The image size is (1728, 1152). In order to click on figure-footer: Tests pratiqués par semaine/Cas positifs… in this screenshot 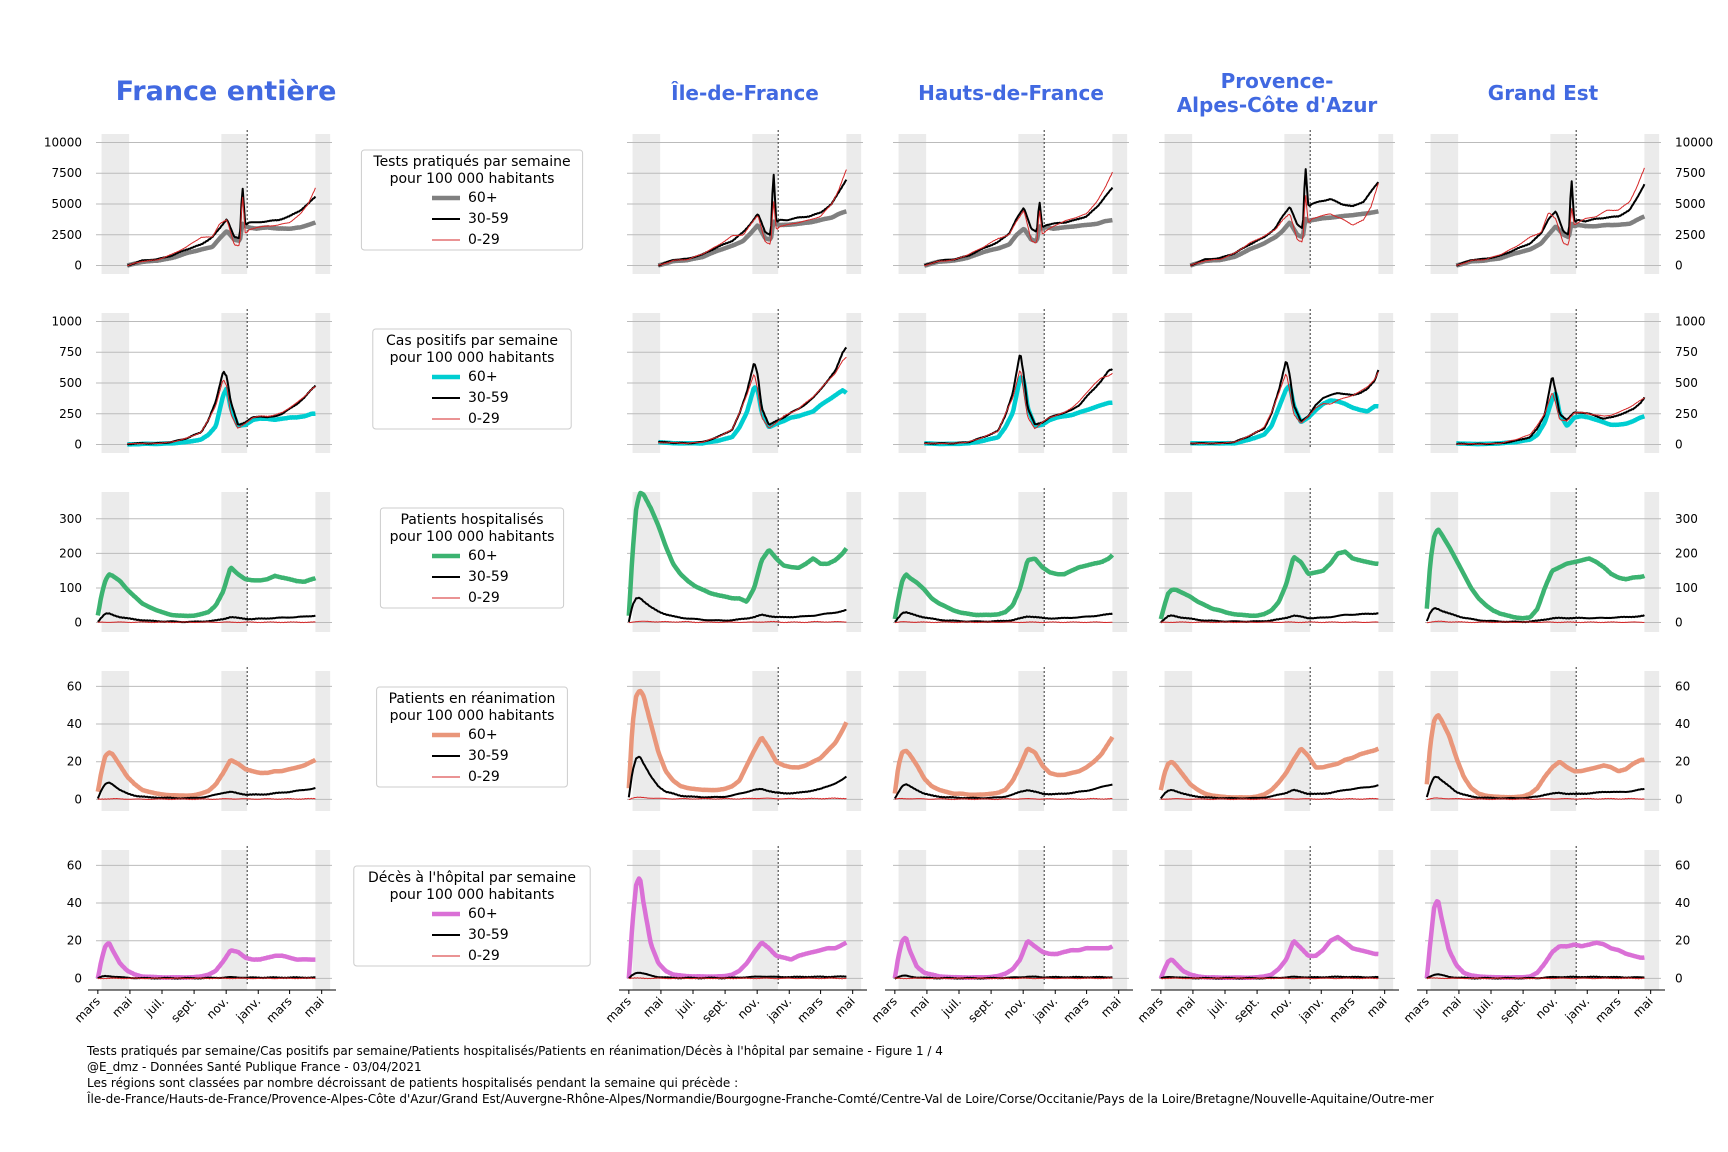, I will do `click(760, 1075)`.